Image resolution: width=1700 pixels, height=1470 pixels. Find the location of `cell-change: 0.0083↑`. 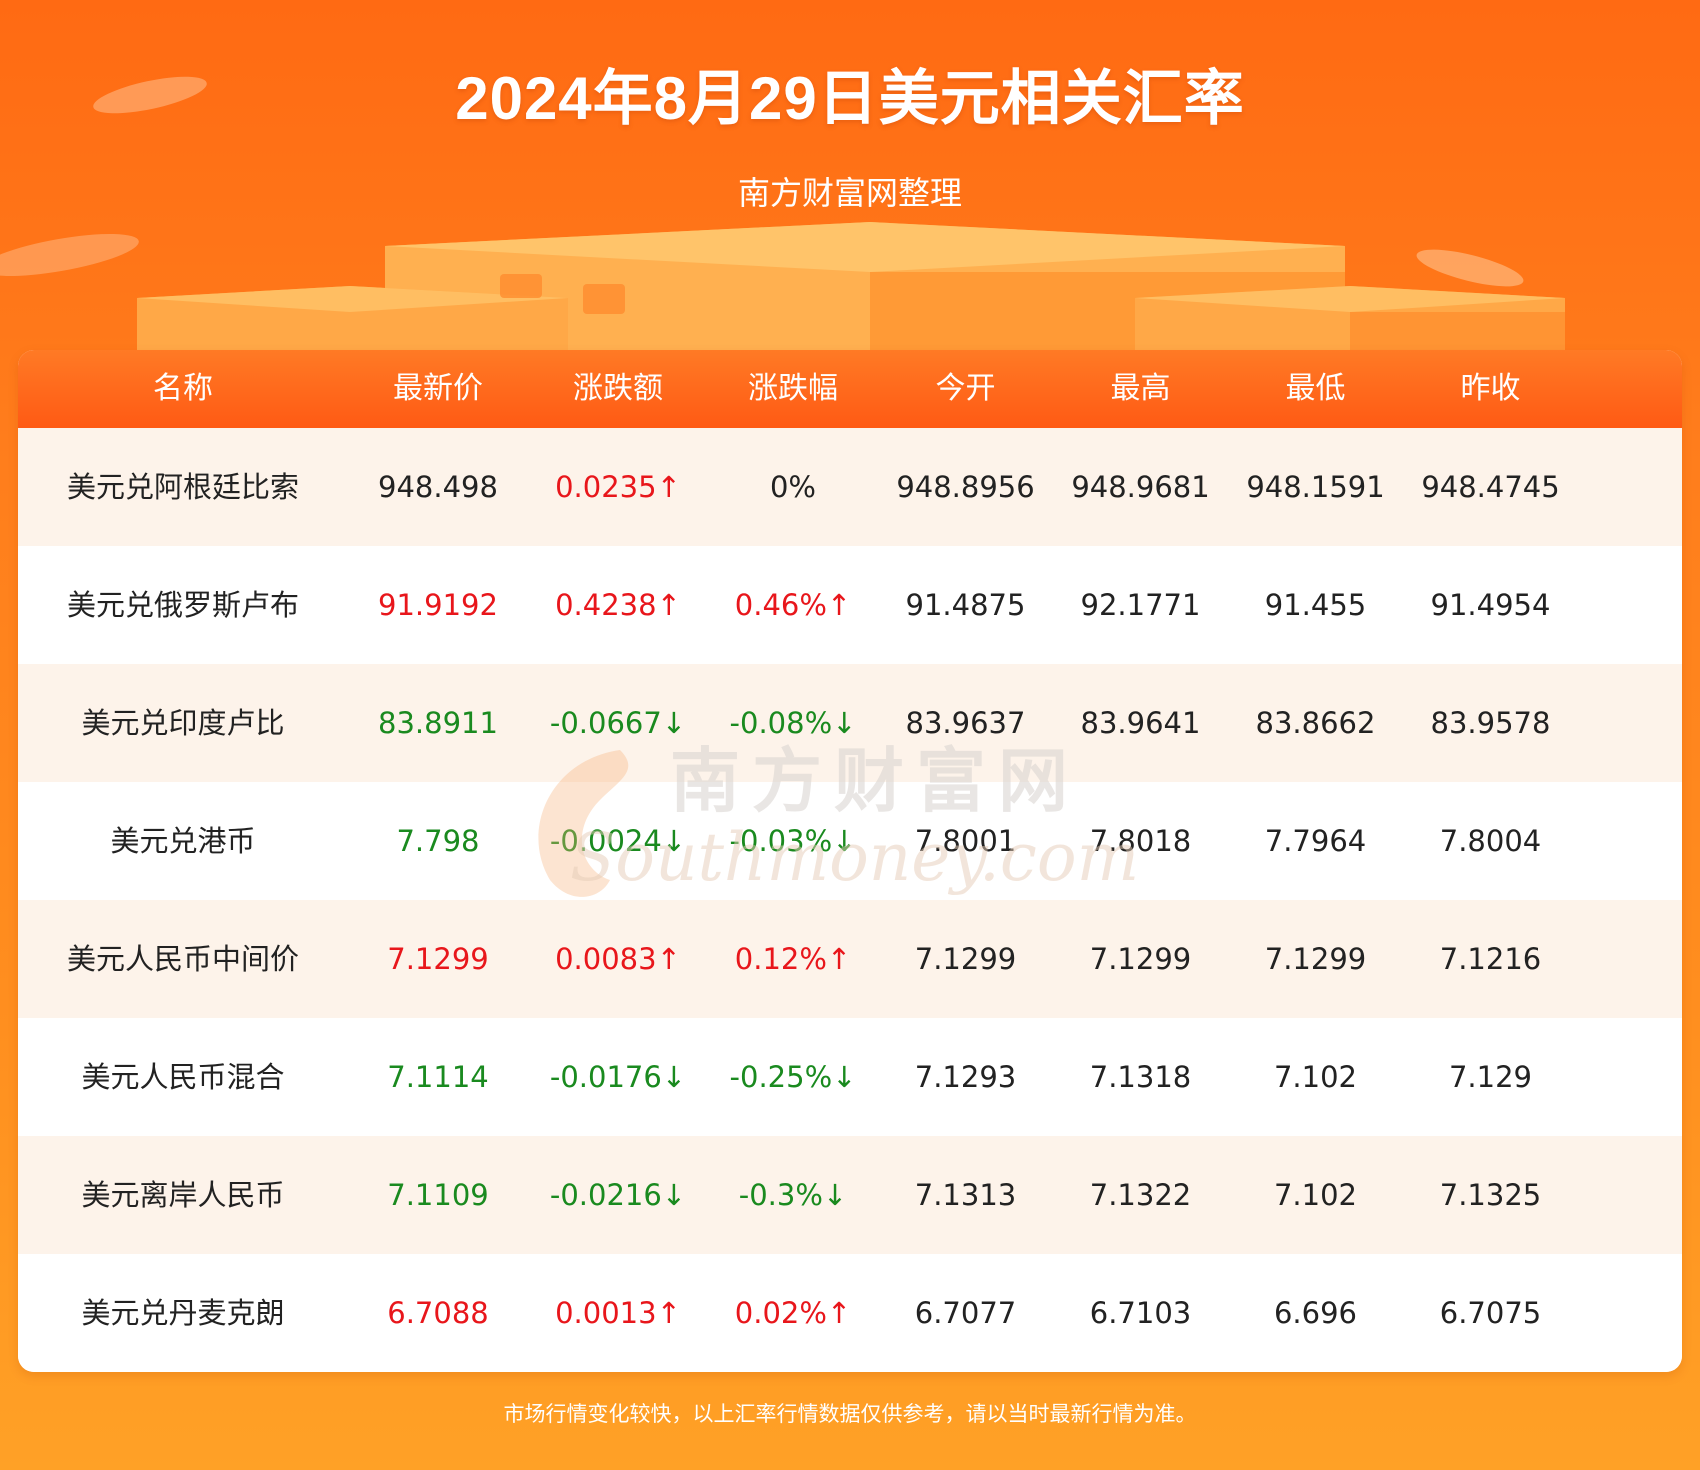

cell-change: 0.0083↑ is located at coordinates (618, 959).